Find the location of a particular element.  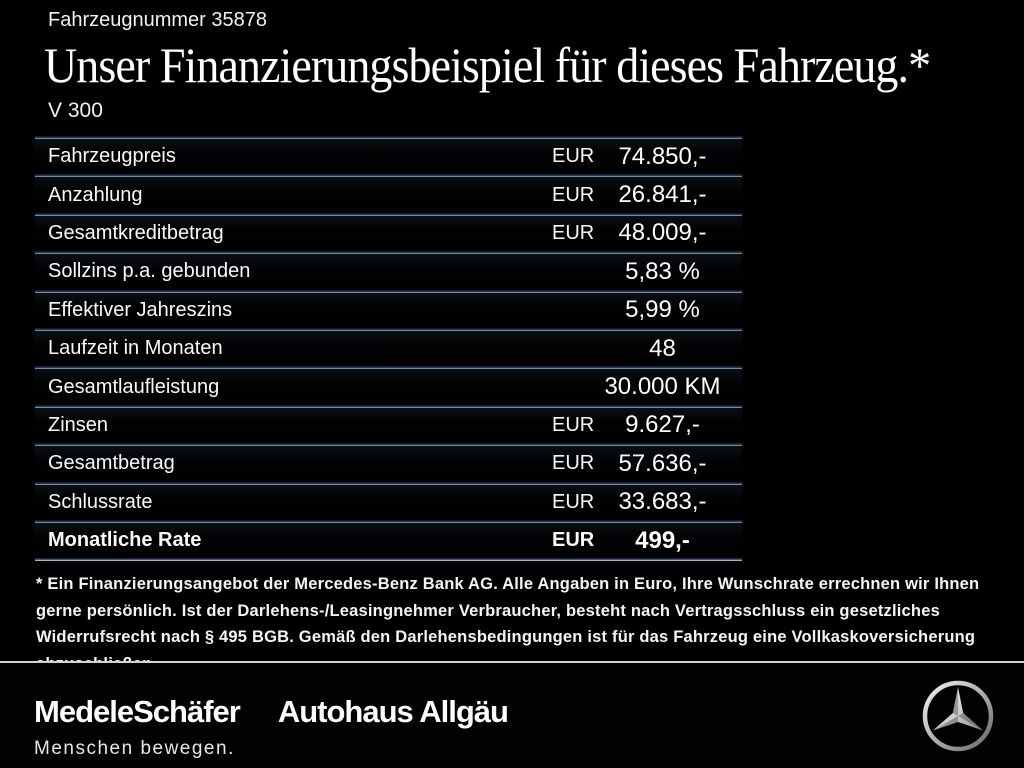

row-label: Effektiver Jahreszins is located at coordinates (140, 309).